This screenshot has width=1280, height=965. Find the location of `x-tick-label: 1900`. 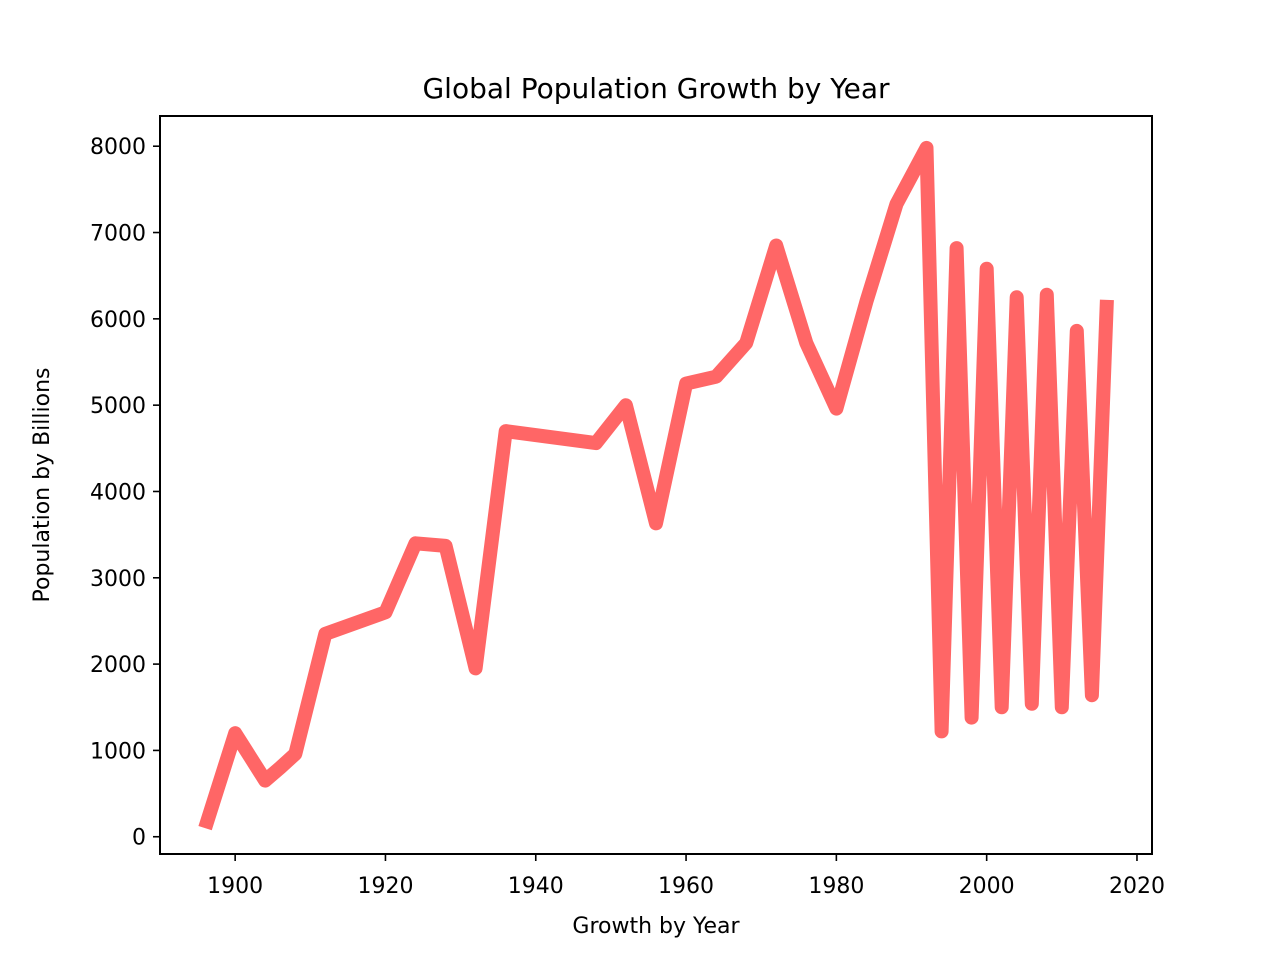

x-tick-label: 1900 is located at coordinates (235, 886).